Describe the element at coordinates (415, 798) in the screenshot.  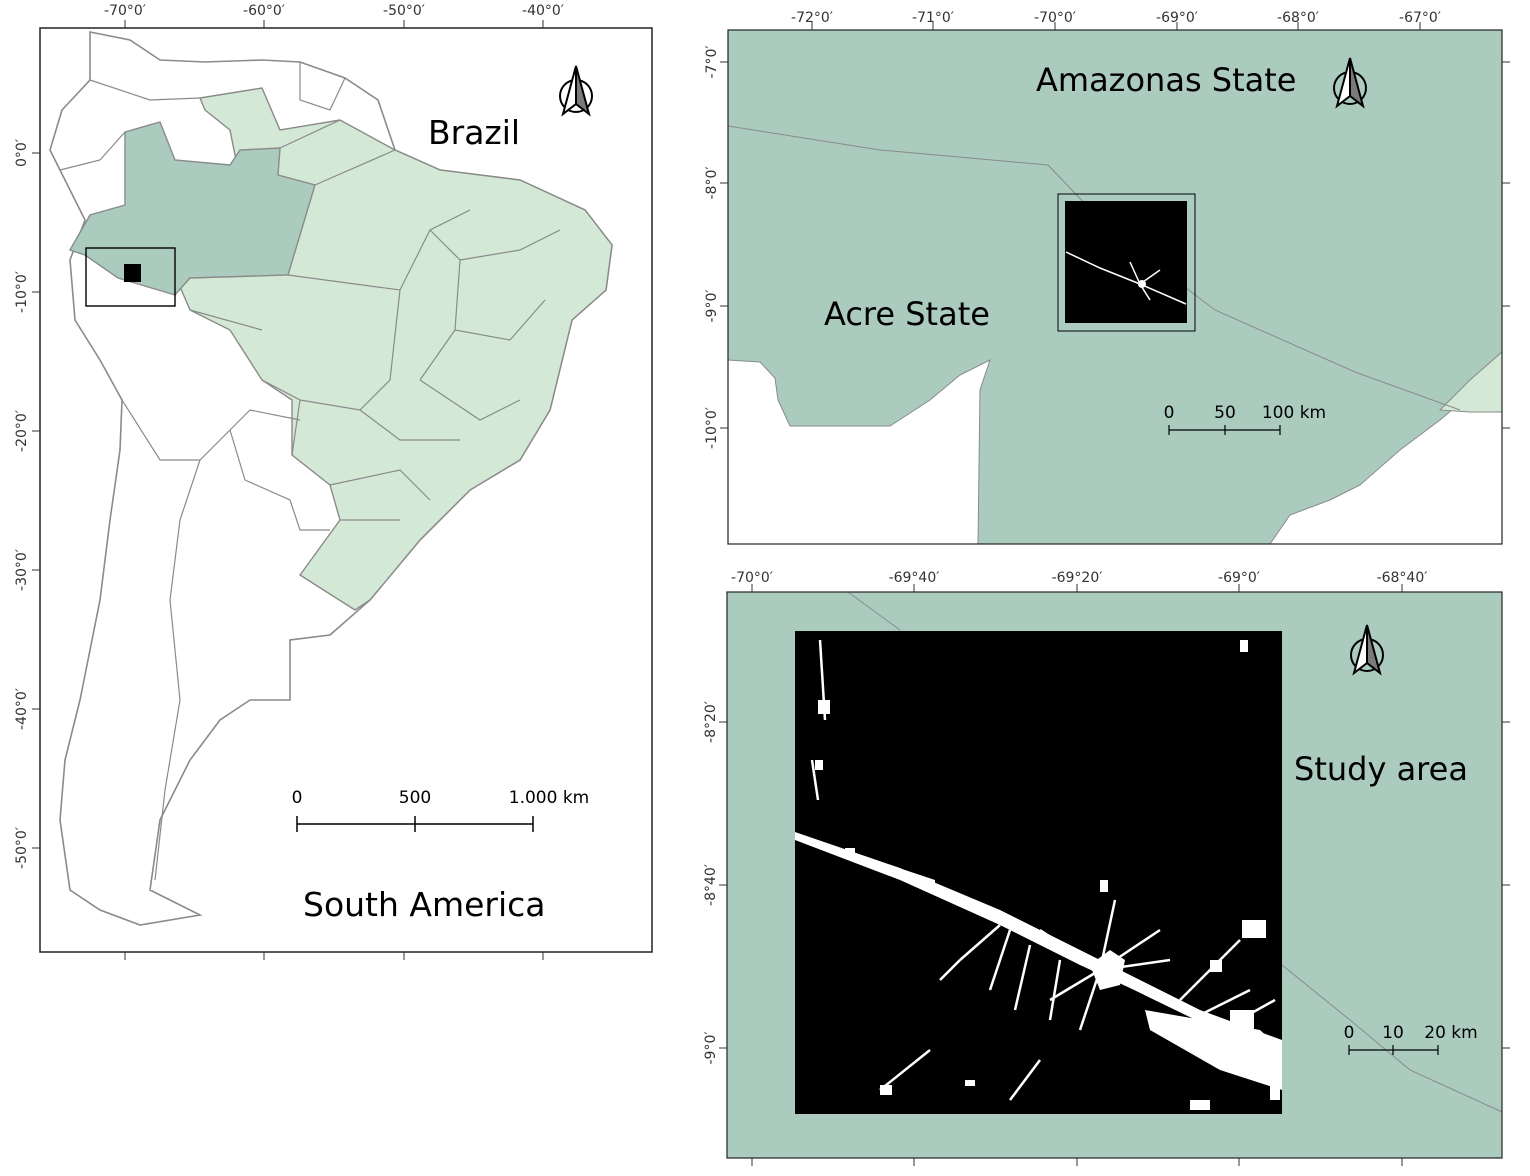
I see `left-scale-label: 500` at that location.